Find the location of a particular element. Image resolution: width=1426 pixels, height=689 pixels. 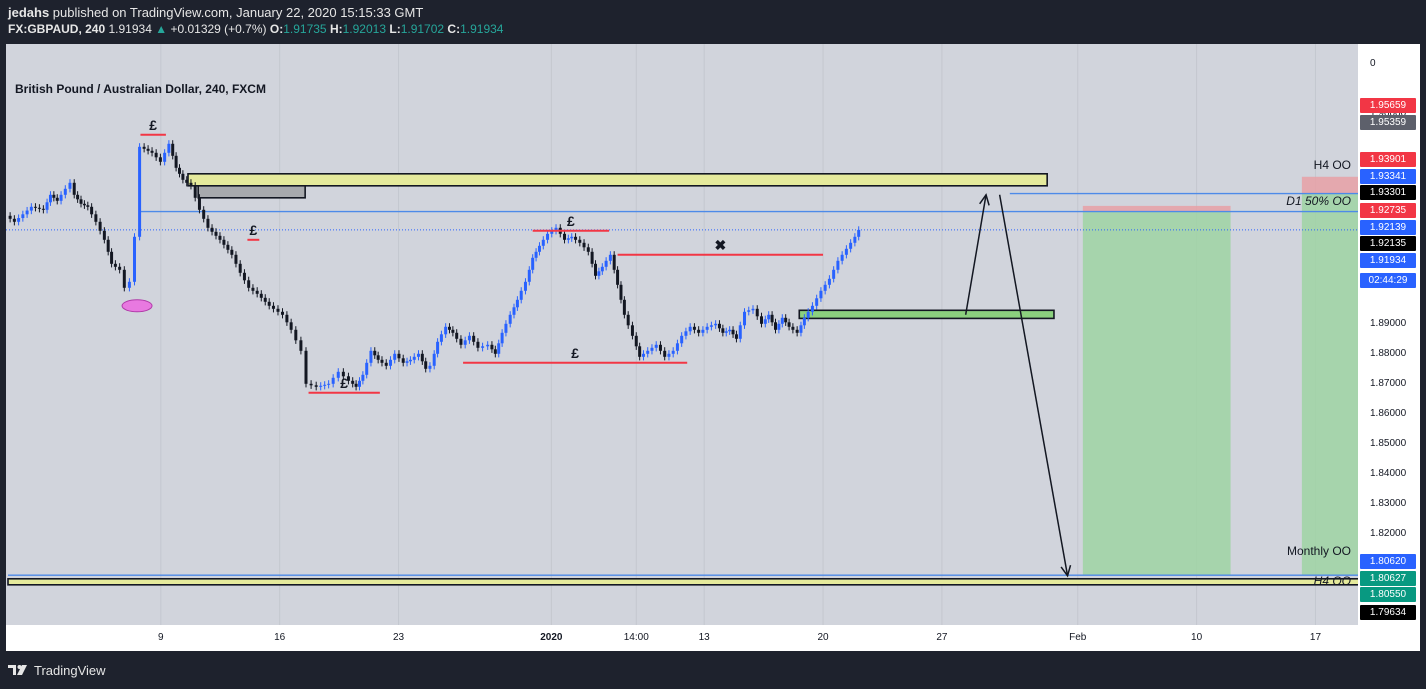

price-tag: 1.93341 is located at coordinates (1388, 176).